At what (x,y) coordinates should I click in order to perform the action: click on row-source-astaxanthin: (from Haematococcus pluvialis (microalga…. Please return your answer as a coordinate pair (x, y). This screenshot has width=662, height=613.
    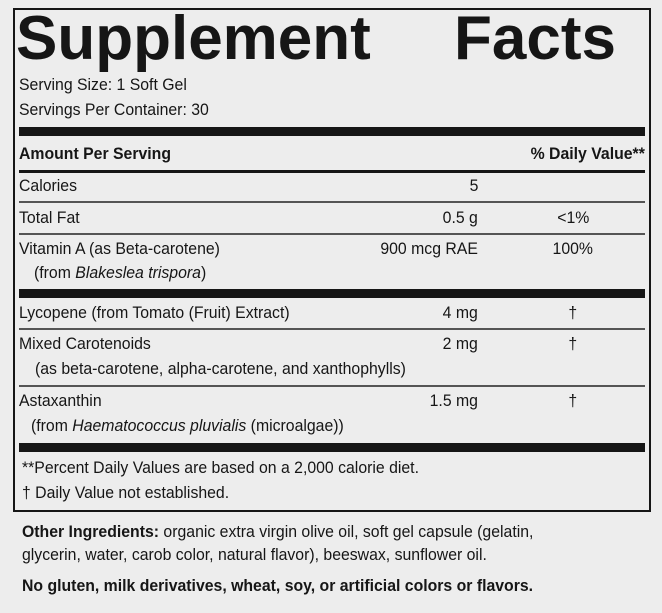
    Looking at the image, I should click on (187, 425).